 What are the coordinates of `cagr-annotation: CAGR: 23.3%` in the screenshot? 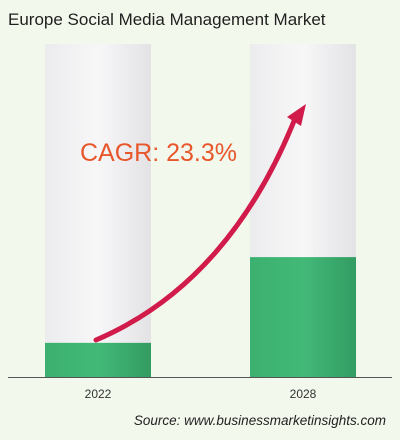 It's located at (158, 153).